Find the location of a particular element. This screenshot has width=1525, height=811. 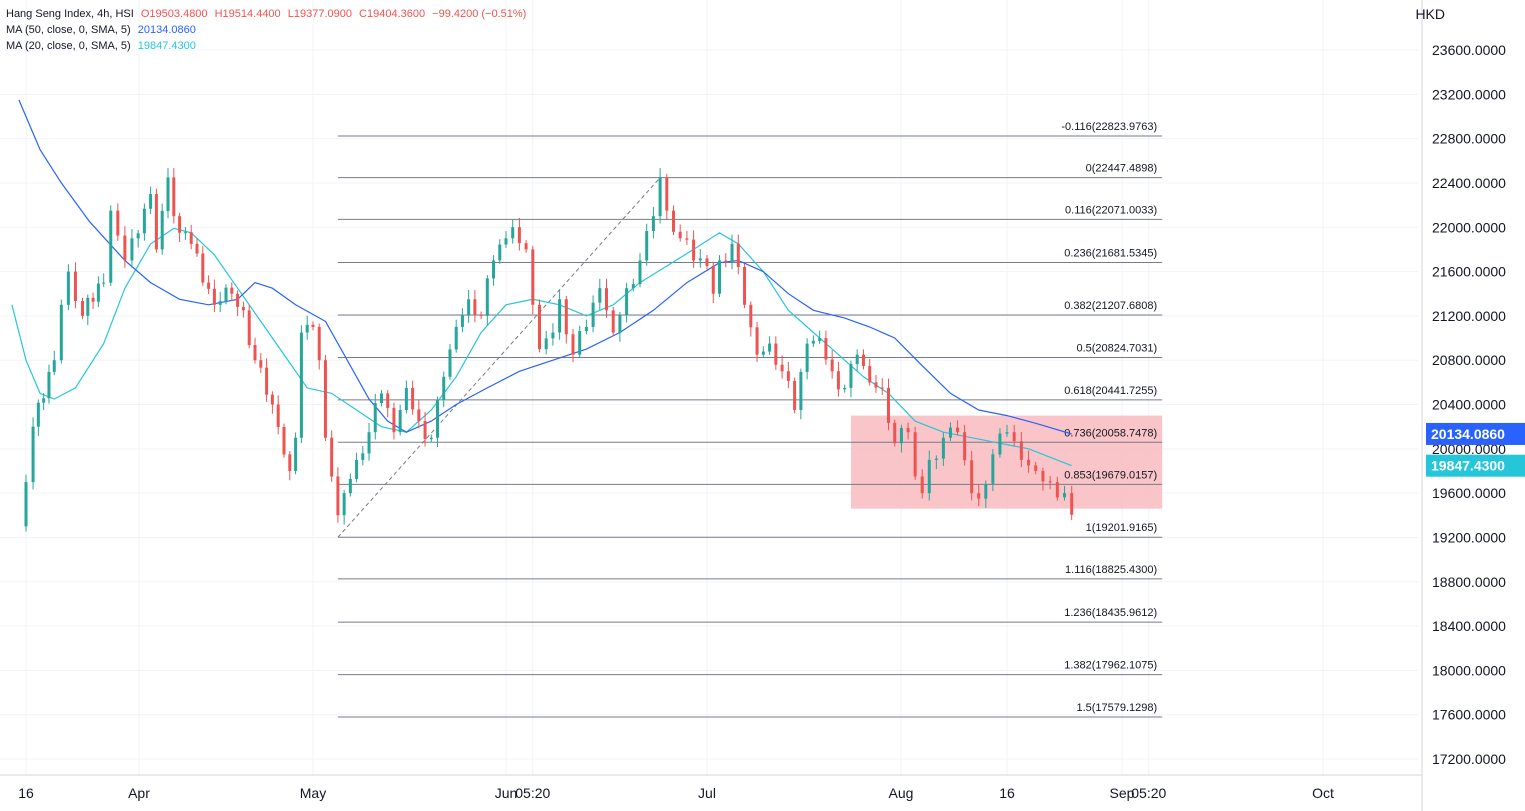

legend-change: −99.4200 (−0.51%) is located at coordinates (479, 14).